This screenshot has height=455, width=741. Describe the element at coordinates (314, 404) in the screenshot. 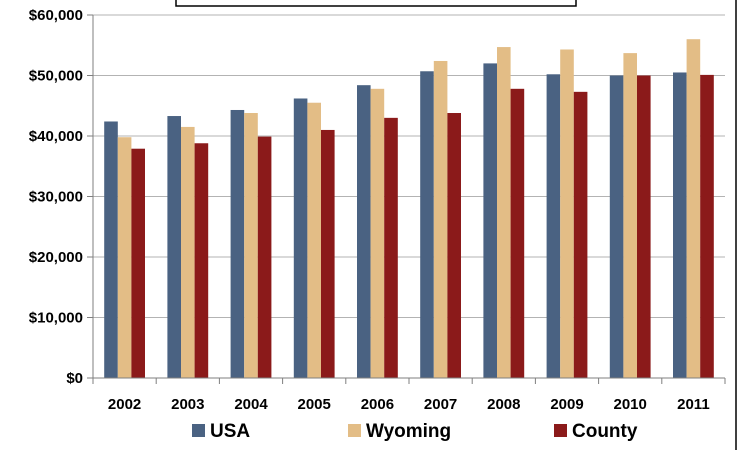

I see `x-tick-label: 2005` at that location.